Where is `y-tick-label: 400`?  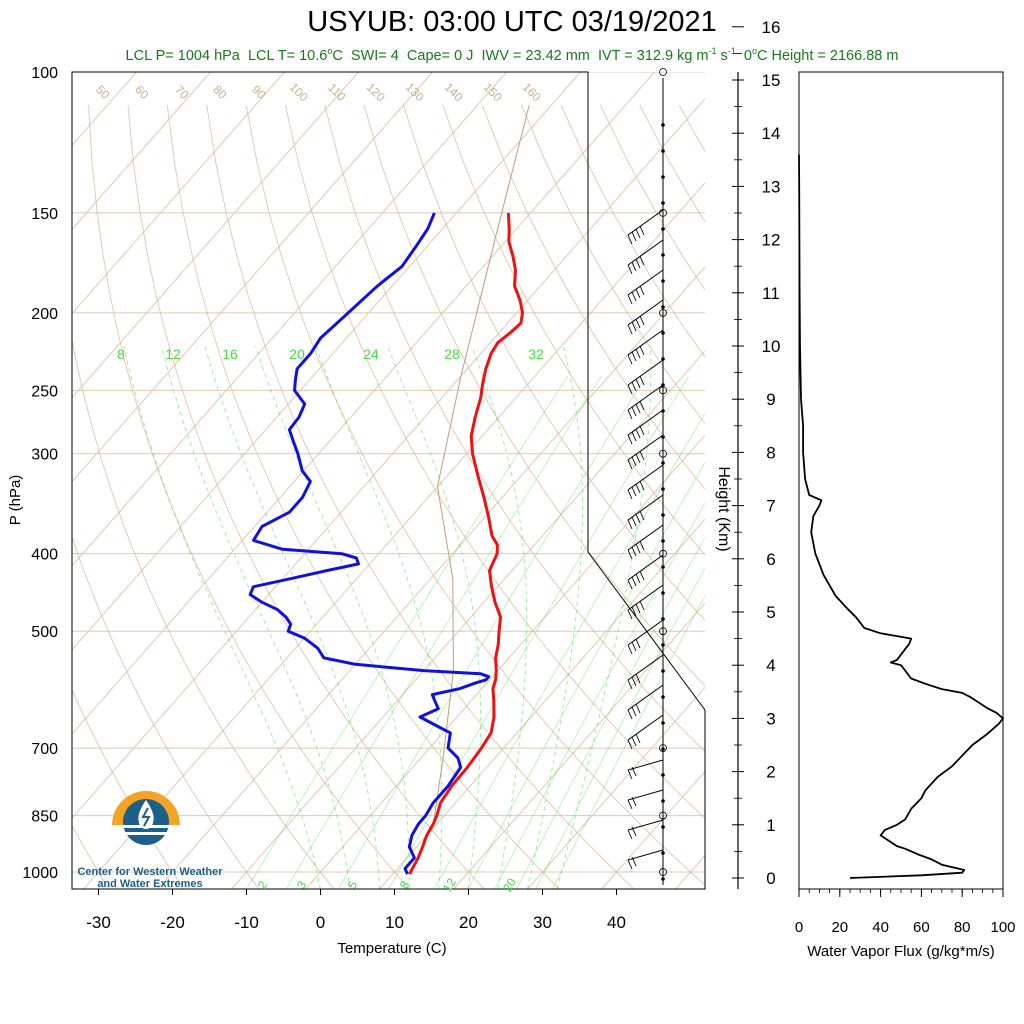
y-tick-label: 400 is located at coordinates (44, 555).